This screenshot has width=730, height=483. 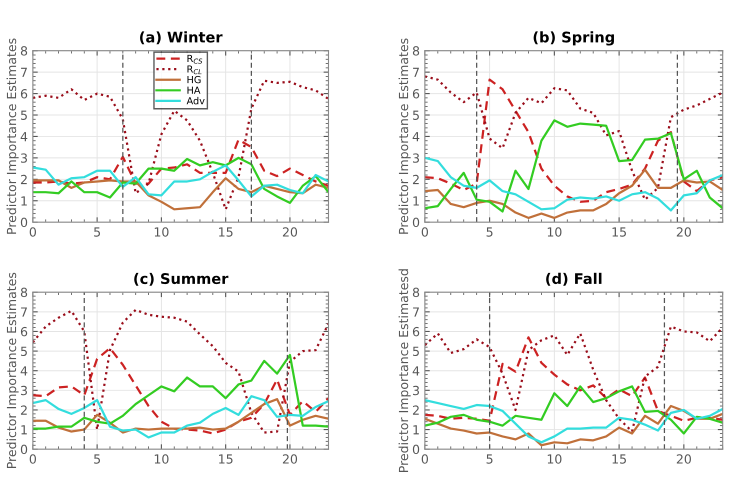 What do you see at coordinates (193, 90) in the screenshot?
I see `legend-label: HA` at bounding box center [193, 90].